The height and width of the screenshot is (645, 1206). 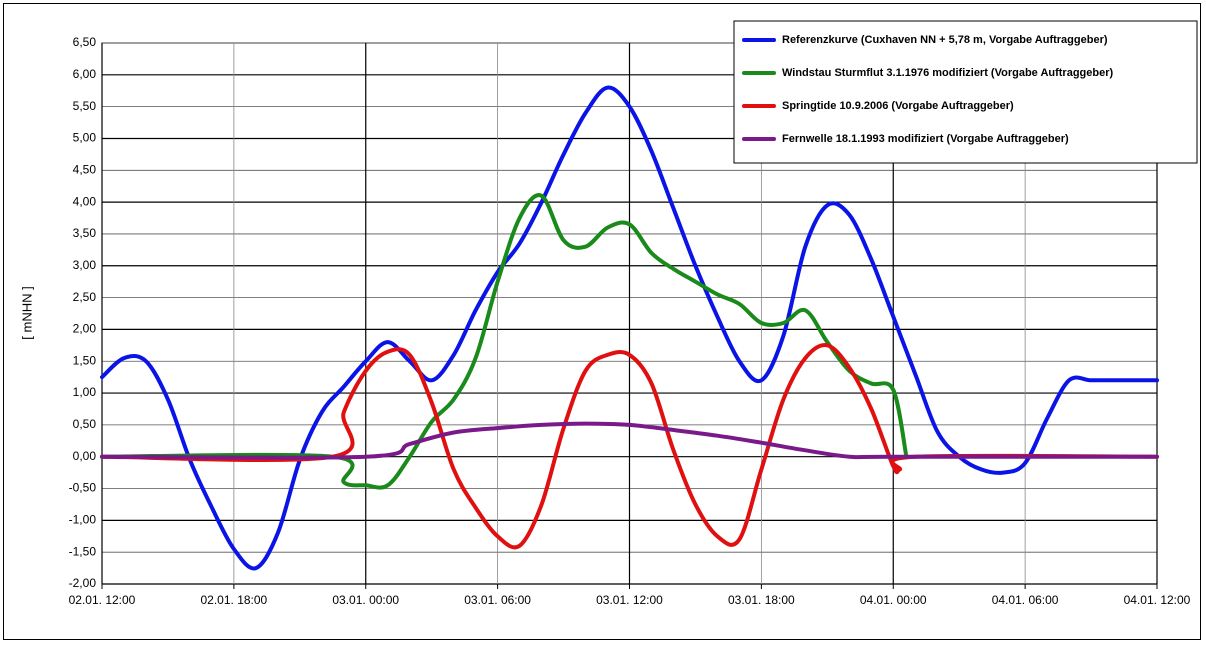 What do you see at coordinates (234, 600) in the screenshot?
I see `x-tick-label: 02.01. 18:00` at bounding box center [234, 600].